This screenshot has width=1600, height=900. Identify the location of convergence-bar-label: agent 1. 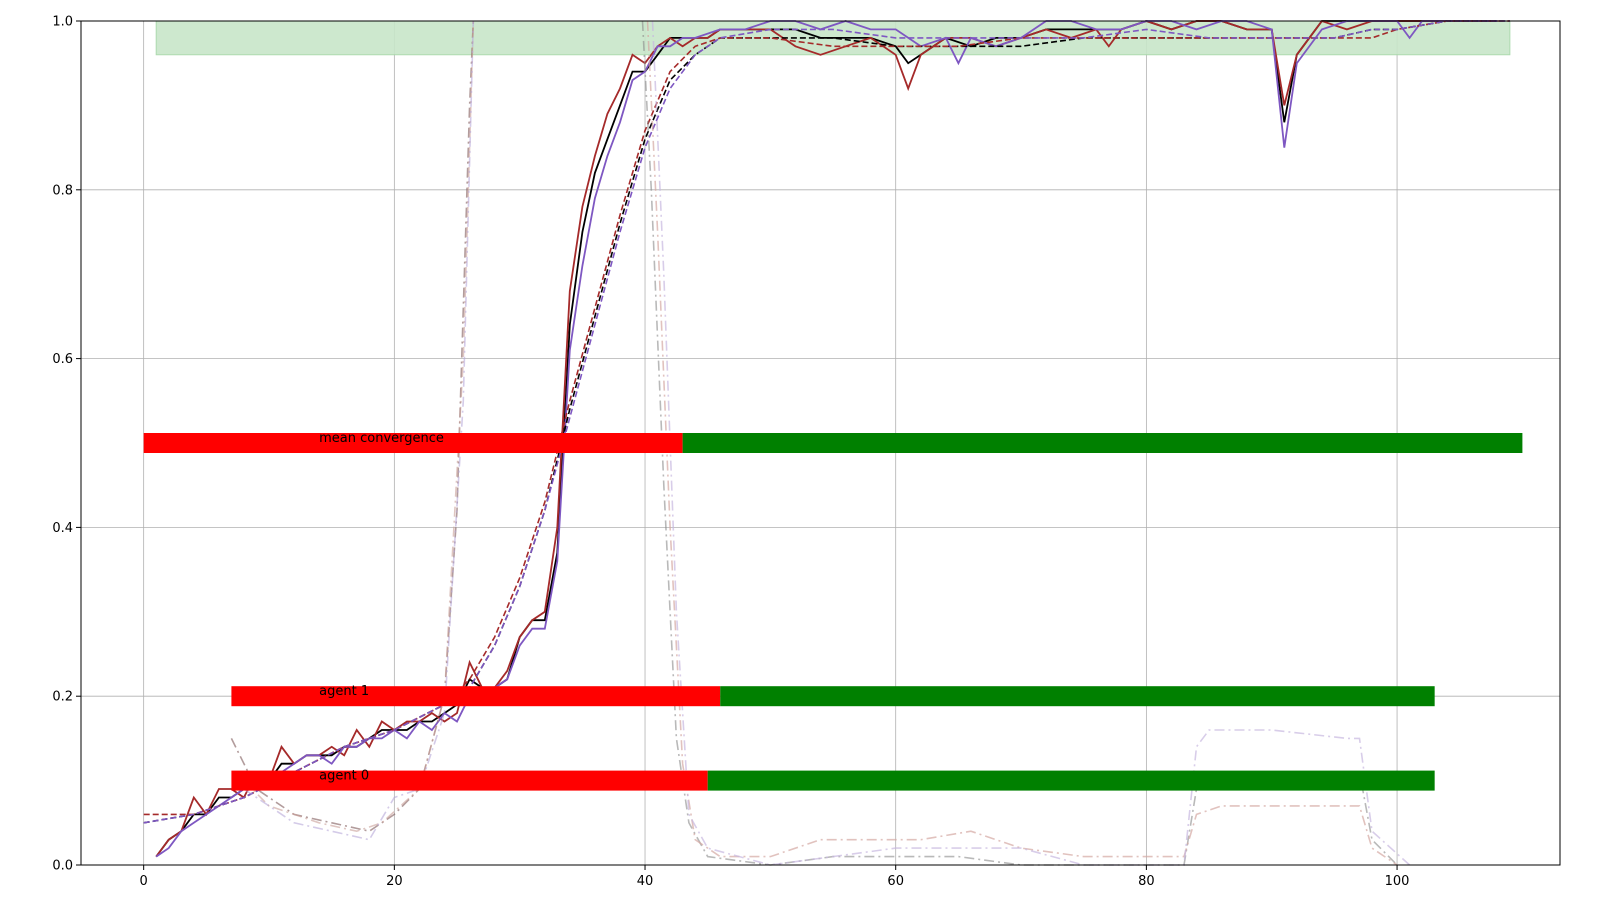
(344, 691).